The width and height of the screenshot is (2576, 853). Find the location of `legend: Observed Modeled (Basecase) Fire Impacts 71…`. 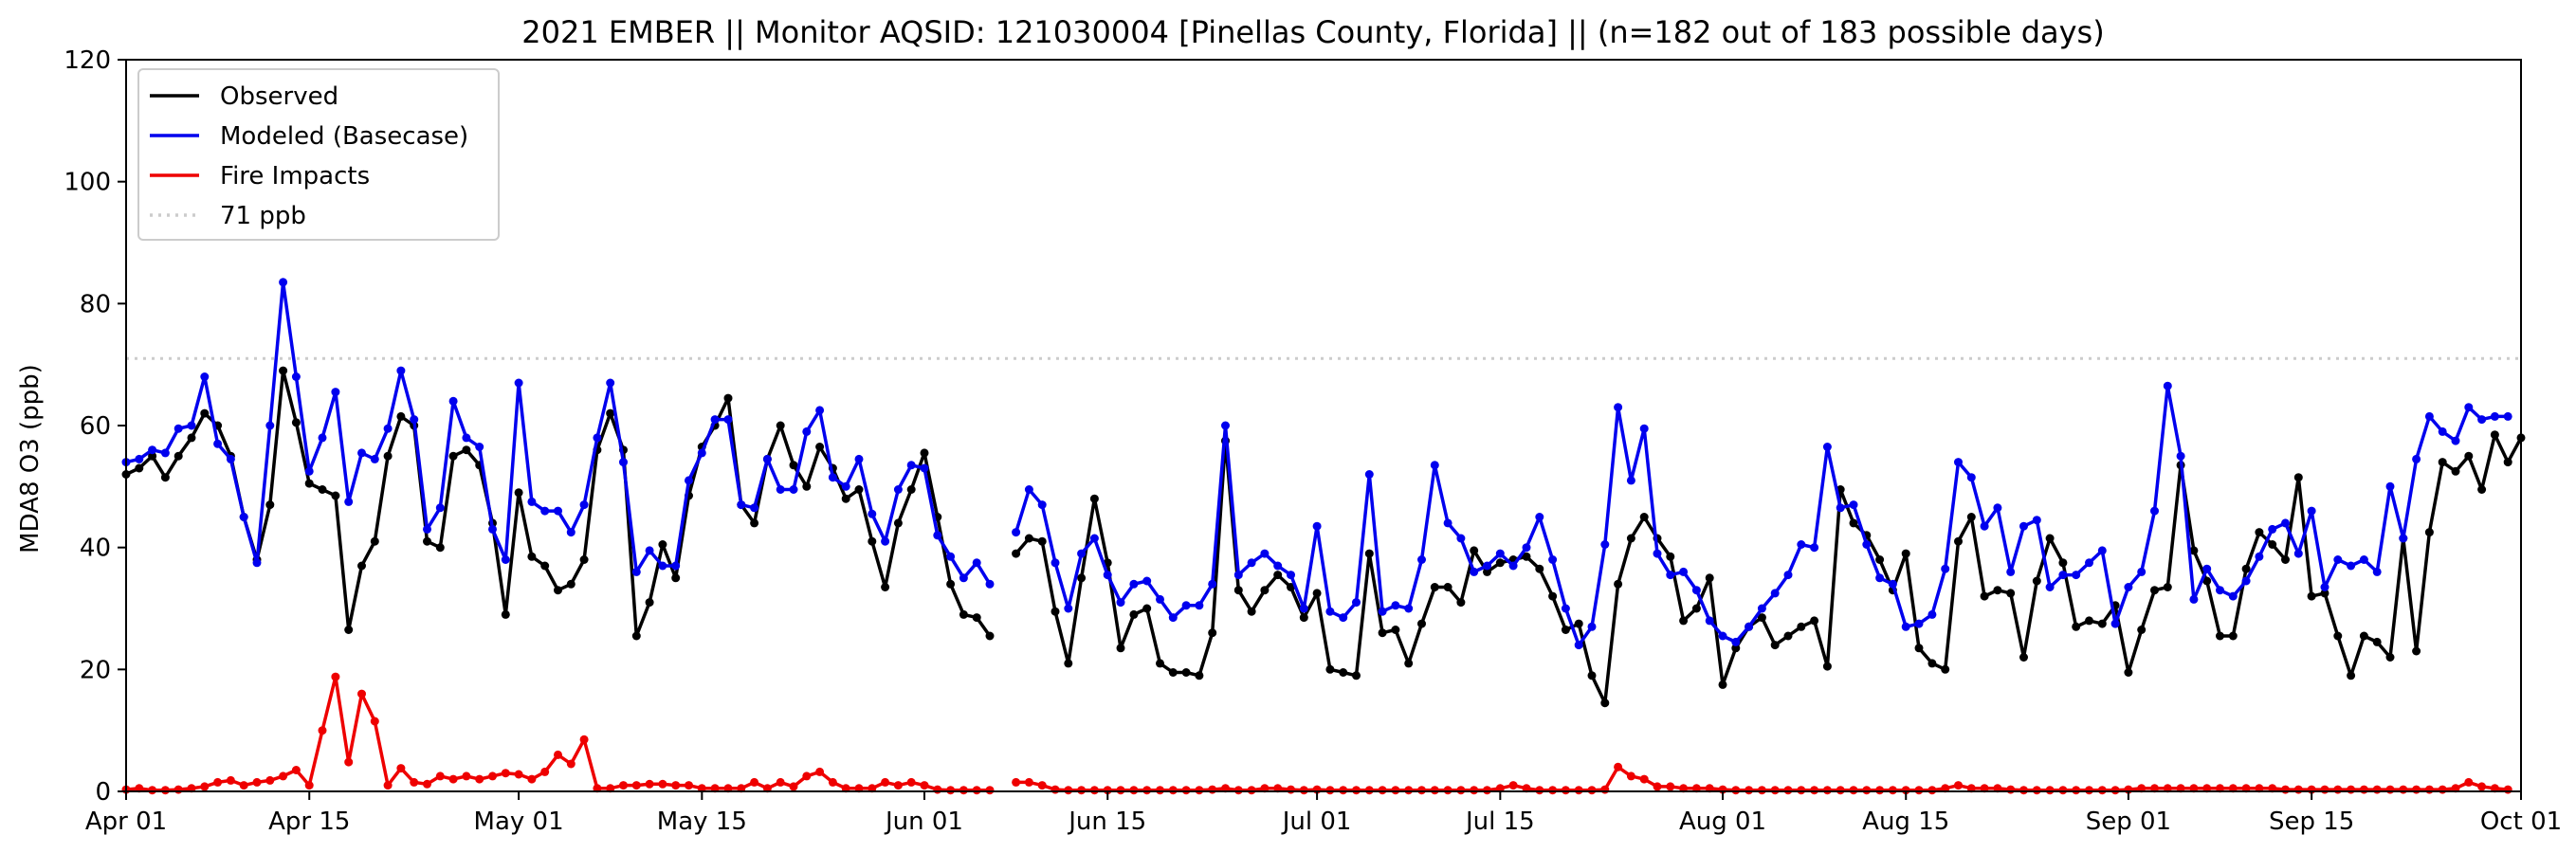

legend: Observed Modeled (Basecase) Fire Impacts 71… is located at coordinates (318, 154).